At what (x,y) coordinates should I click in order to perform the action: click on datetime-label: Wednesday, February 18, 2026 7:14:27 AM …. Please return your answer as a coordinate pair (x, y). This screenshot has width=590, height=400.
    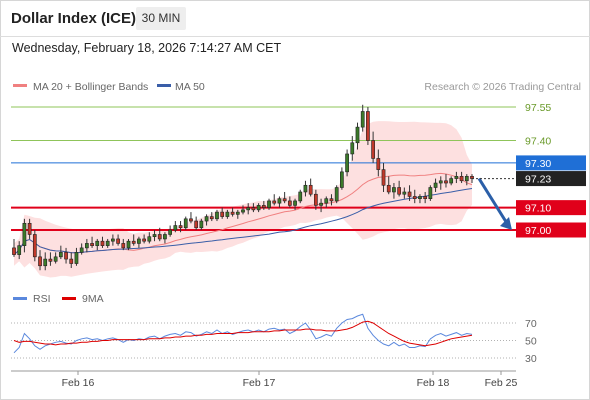
    Looking at the image, I should click on (147, 48).